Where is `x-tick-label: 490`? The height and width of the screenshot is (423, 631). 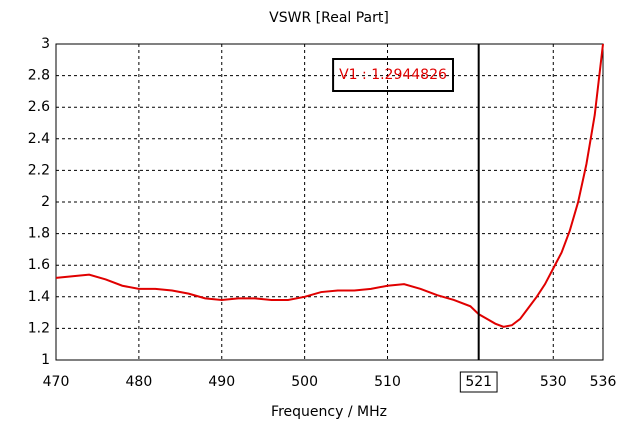
x-tick-label: 490 is located at coordinates (221, 382).